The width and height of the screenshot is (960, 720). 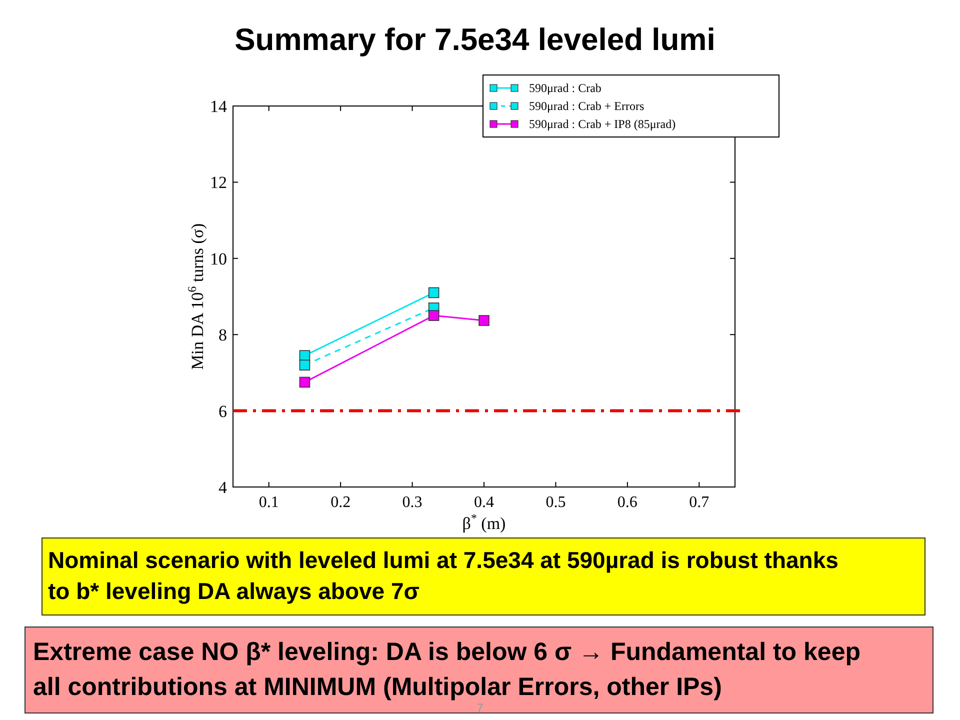 I want to click on text: Extreme case NO β* leveling: DA is below 6 σ → Fundamental to keep all contributions at MINIMUM (Multipolar Errors, other IPs), so click(x=447, y=669).